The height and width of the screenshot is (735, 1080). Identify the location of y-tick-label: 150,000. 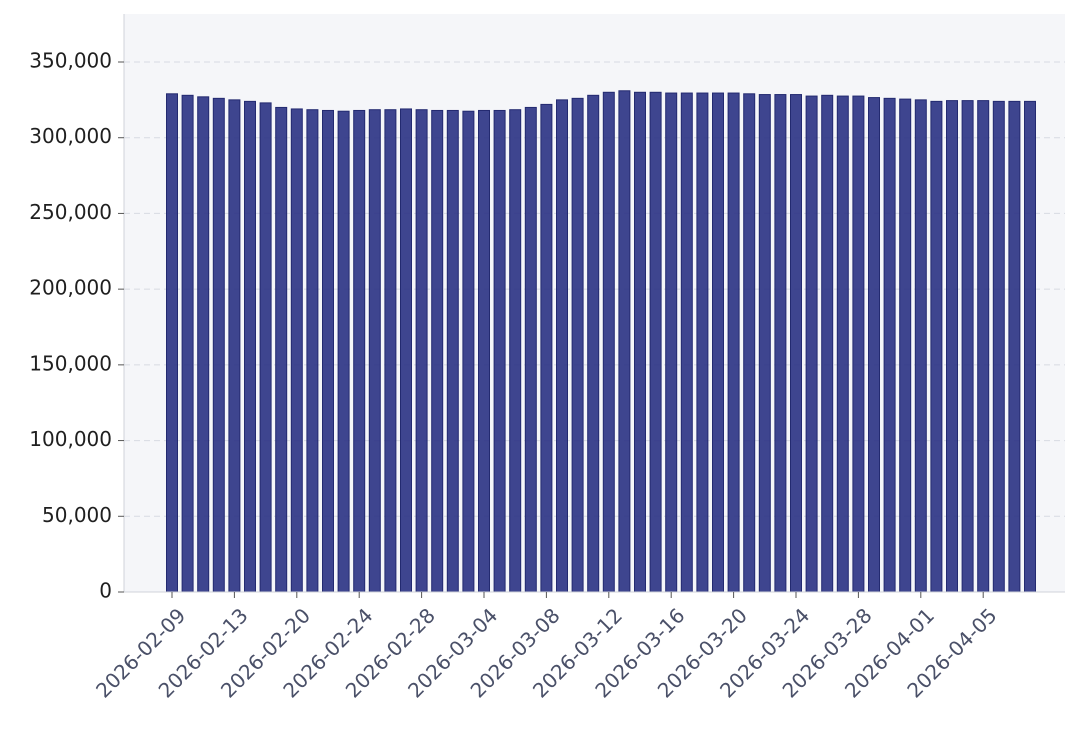
(70, 363).